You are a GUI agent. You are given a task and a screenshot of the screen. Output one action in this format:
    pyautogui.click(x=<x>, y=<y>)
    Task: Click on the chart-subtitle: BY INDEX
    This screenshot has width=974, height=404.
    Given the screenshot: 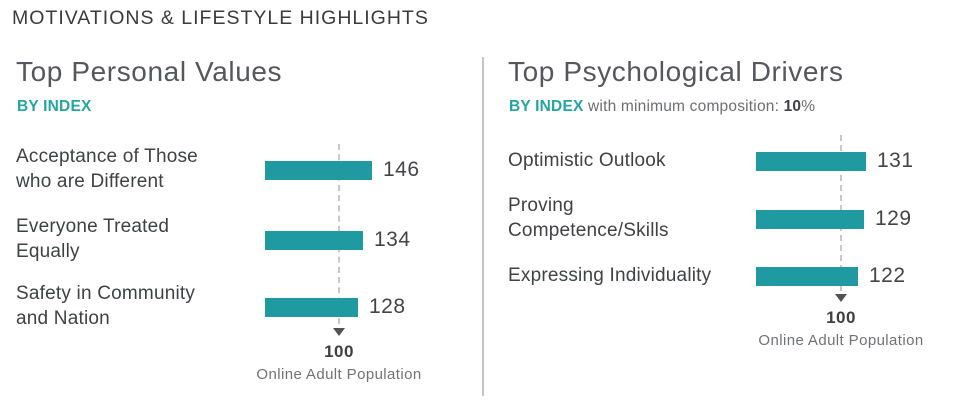 What is the action you would take?
    pyautogui.click(x=54, y=107)
    